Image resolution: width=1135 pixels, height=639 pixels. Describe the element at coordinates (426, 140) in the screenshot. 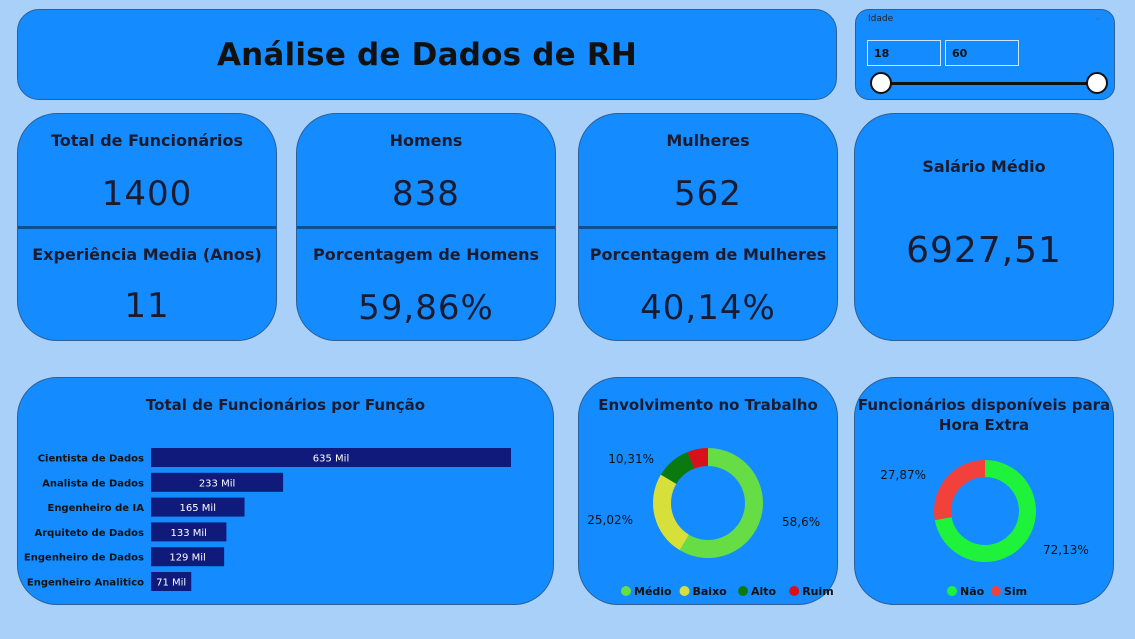

I see `kpi-label-homens: Homens` at that location.